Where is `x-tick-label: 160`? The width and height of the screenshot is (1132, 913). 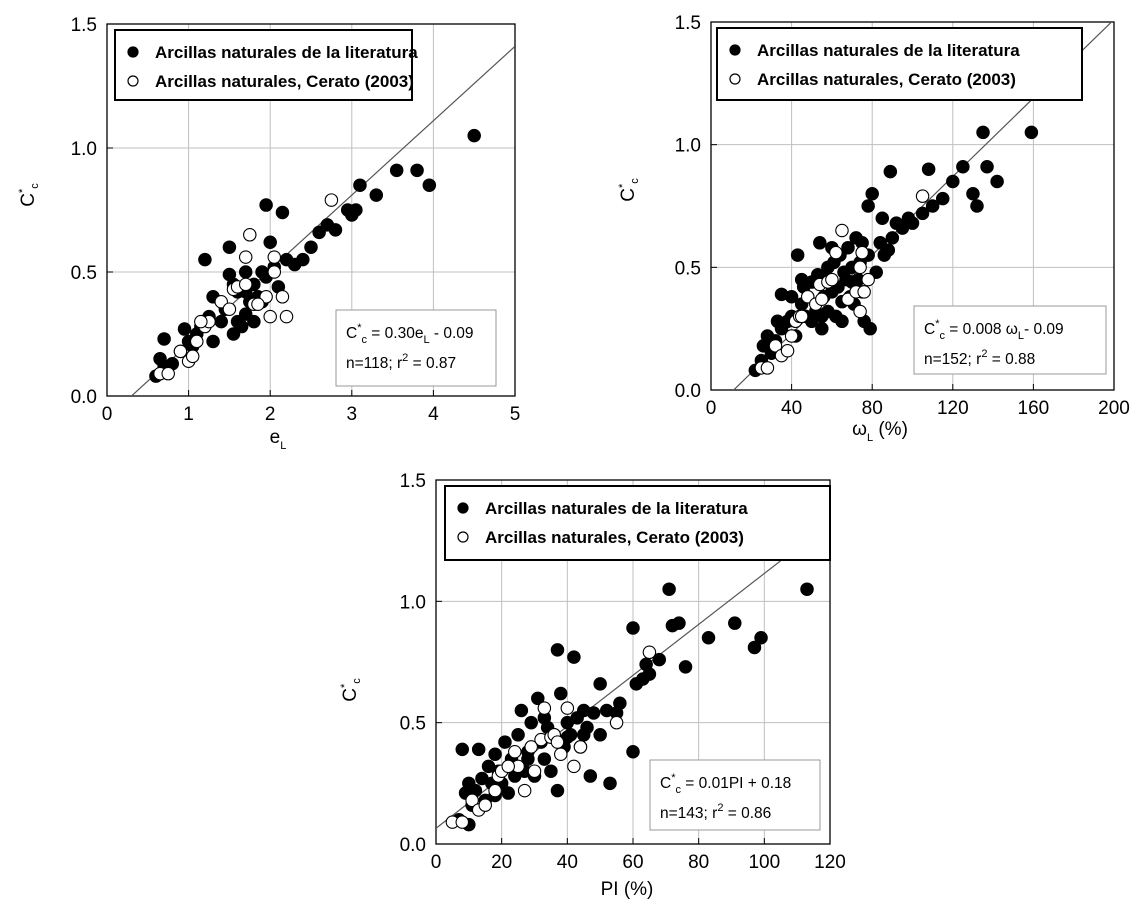
x-tick-label: 160 is located at coordinates (1034, 408).